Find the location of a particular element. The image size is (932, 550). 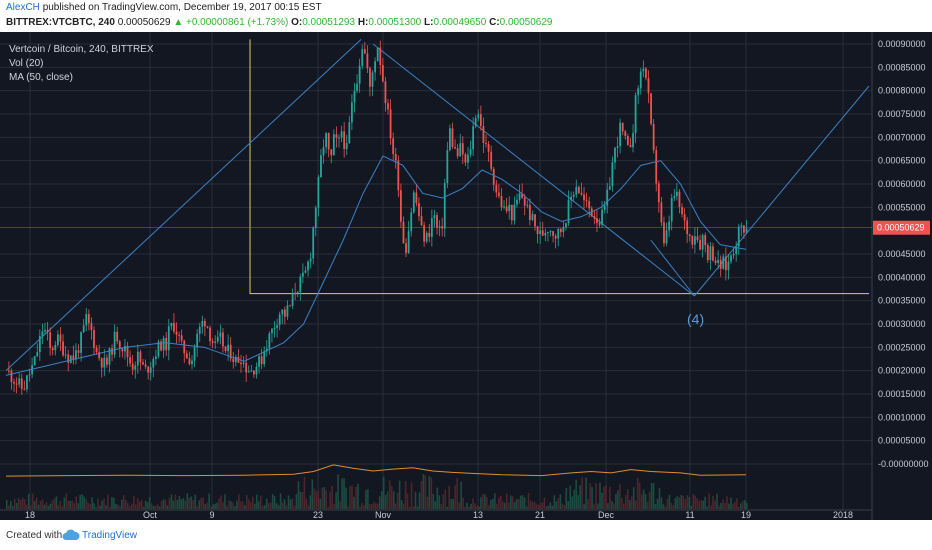

legend-ma: MA (50, close) is located at coordinates (41, 77).